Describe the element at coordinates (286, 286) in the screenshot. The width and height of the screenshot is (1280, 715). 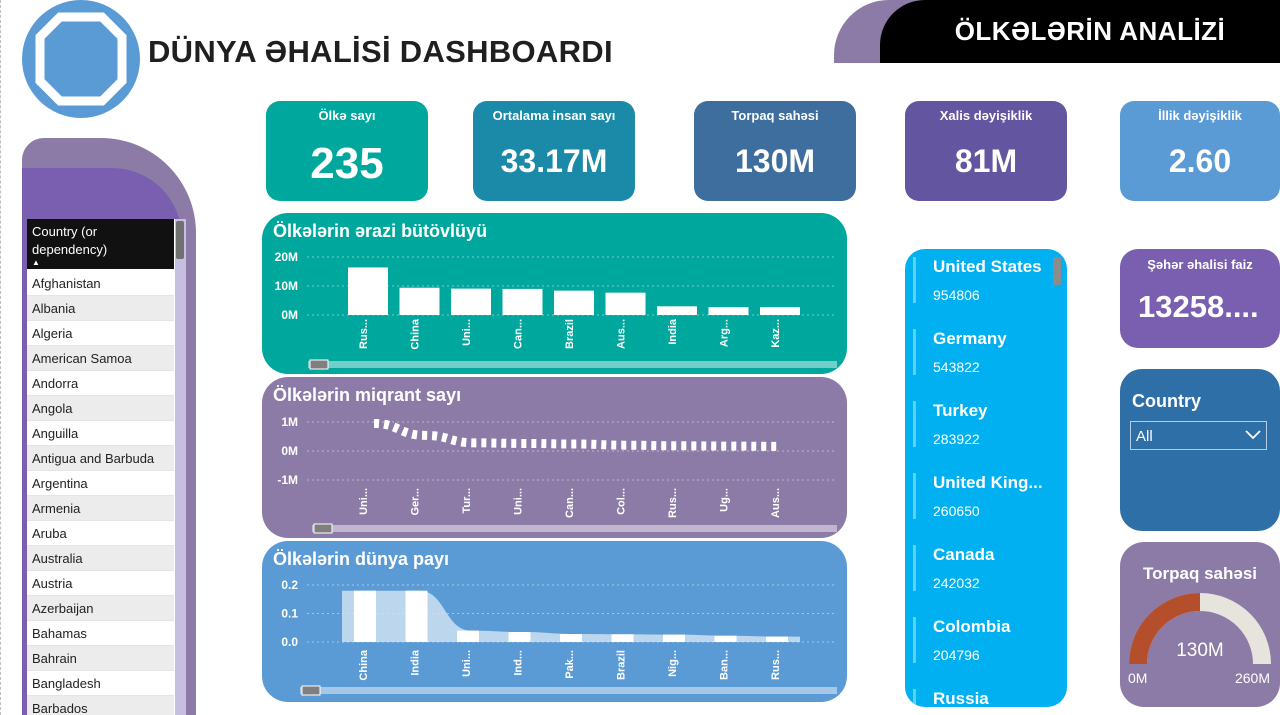
I see `y-tick-label: 10M` at that location.